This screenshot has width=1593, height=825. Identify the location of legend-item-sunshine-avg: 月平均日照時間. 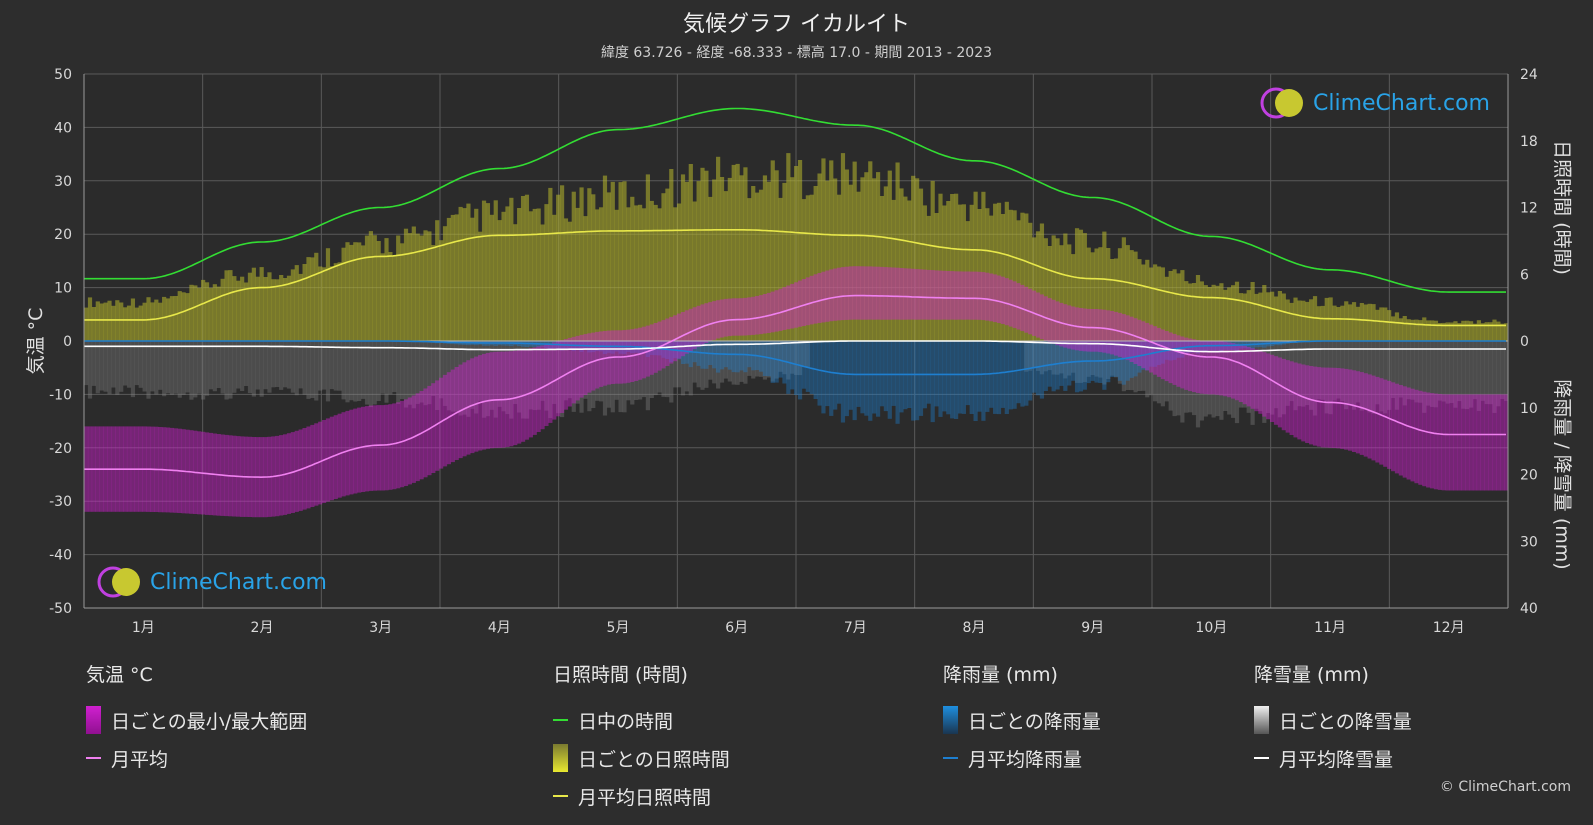
(641, 796).